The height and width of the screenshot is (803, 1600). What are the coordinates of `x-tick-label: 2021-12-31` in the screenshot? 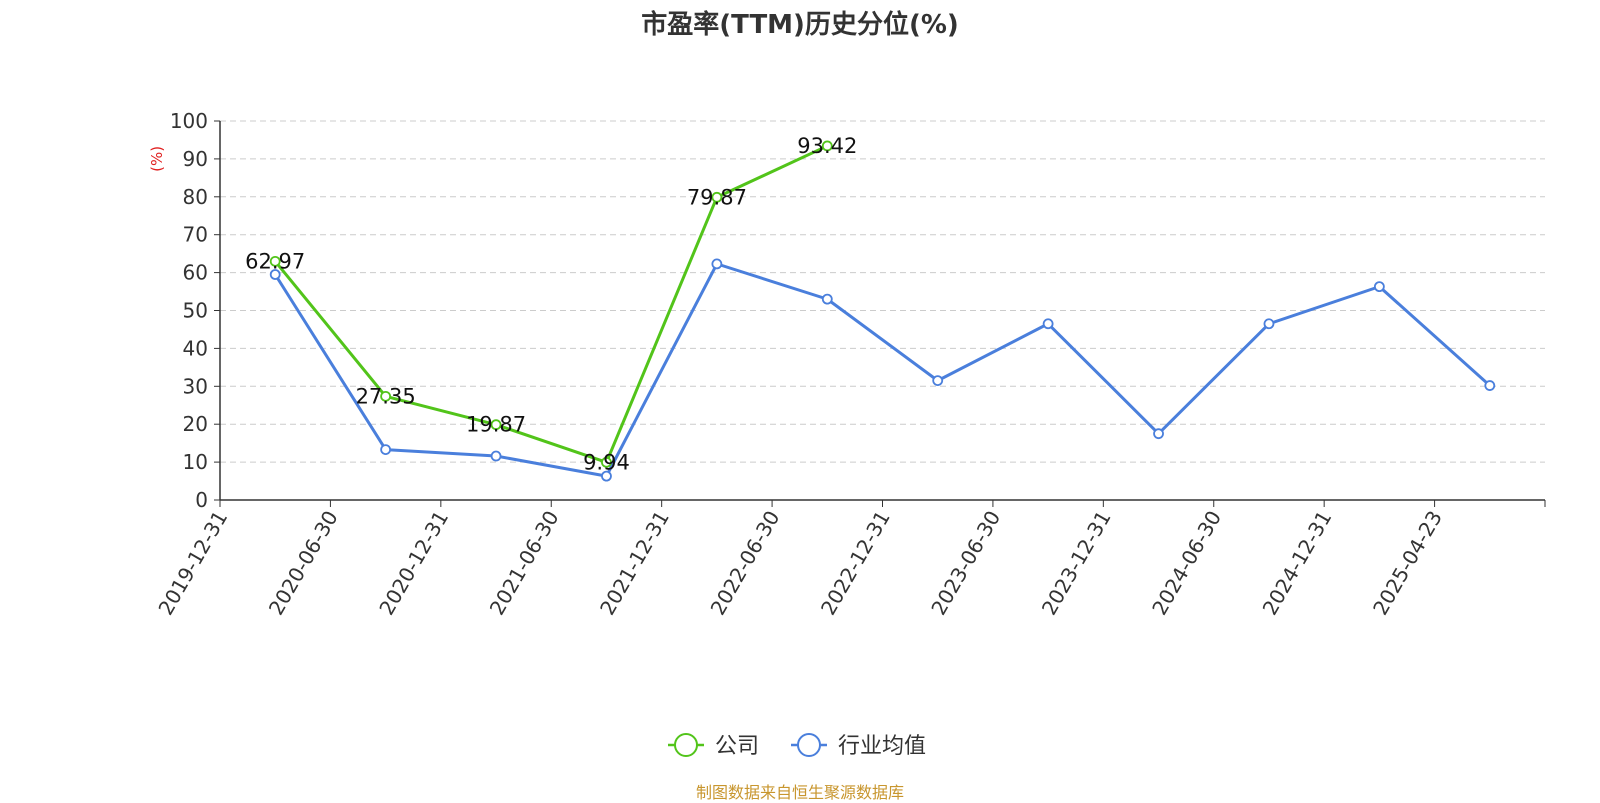 It's located at (634, 563).